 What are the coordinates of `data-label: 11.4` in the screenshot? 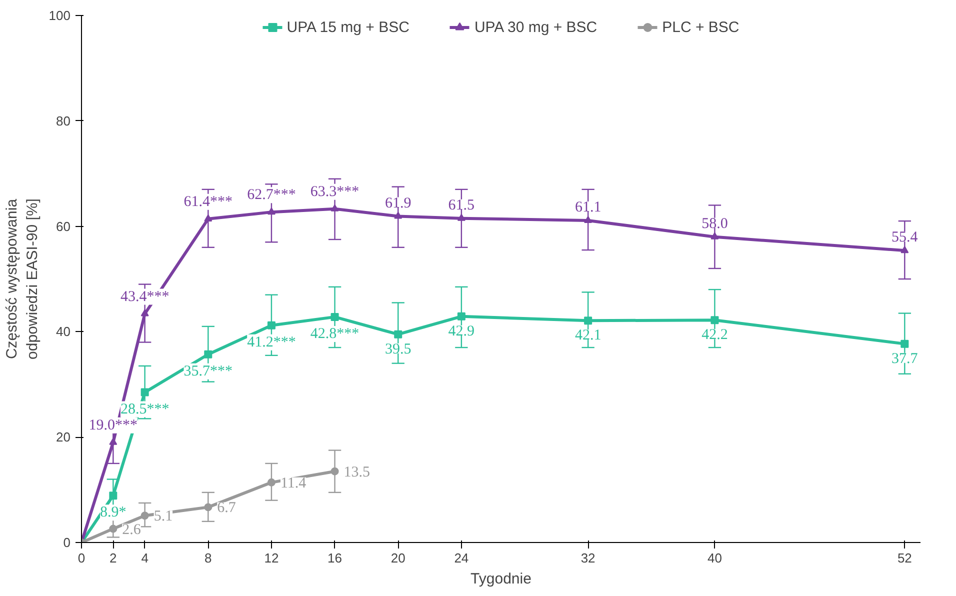 It's located at (293, 483).